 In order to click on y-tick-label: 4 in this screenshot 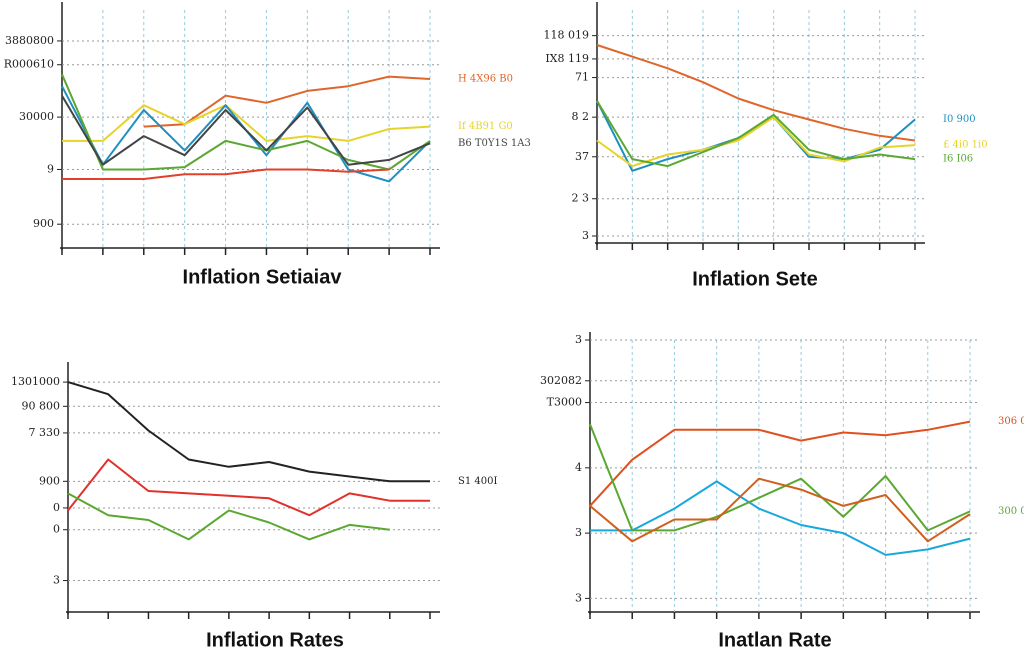, I will do `click(578, 467)`.